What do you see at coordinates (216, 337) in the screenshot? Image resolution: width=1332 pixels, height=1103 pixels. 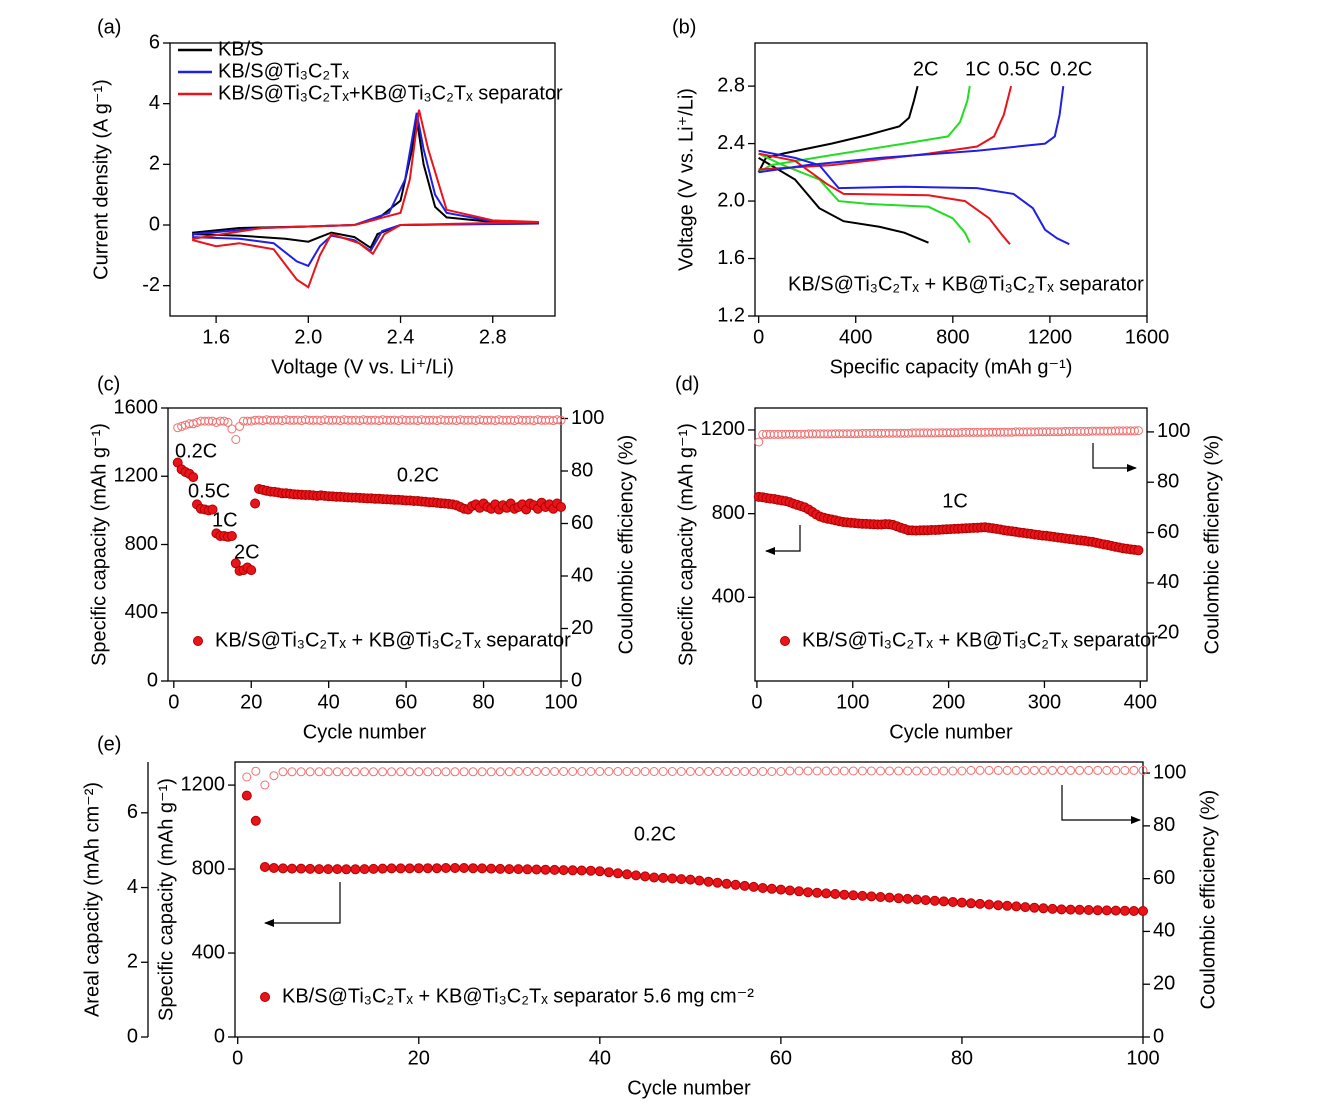 I see `x-tick-label: 1.6` at bounding box center [216, 337].